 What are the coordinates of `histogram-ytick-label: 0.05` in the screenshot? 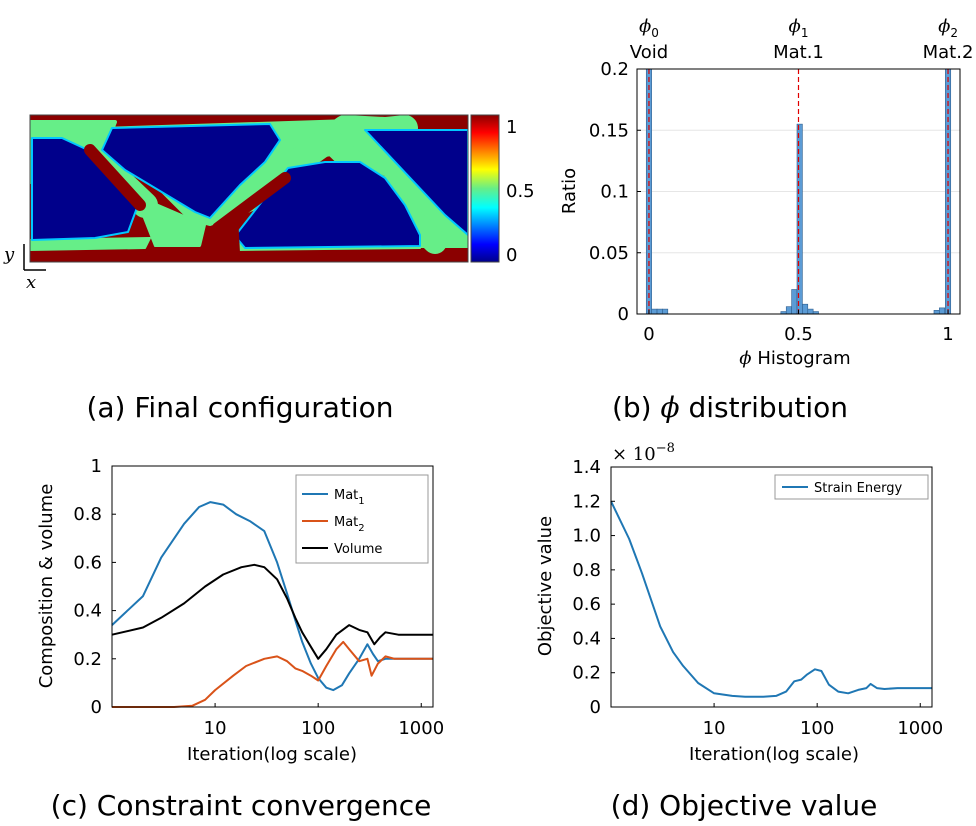 It's located at (609, 253).